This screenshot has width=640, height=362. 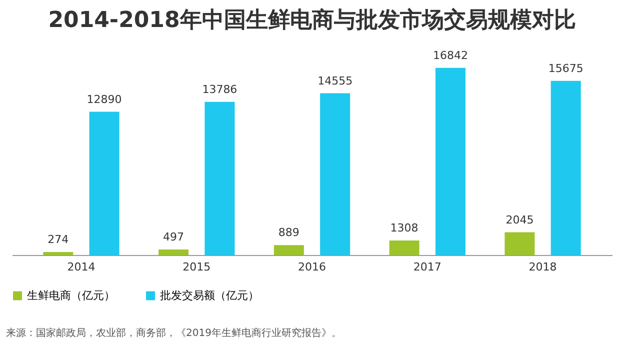 What do you see at coordinates (312, 19) in the screenshot?
I see `chart-title: 2014-2018年中国生鲜电商与批发市场交易规模对比` at bounding box center [312, 19].